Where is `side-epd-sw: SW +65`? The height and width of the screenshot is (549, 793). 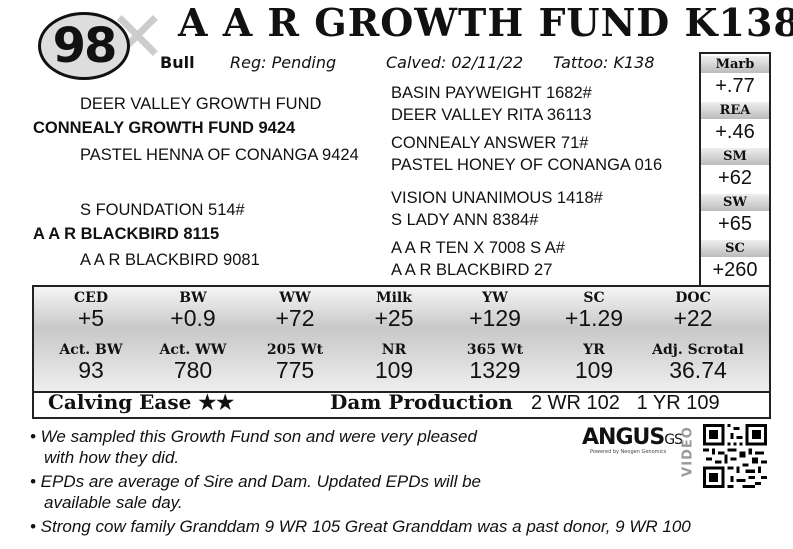
side-epd-sw: SW +65 is located at coordinates (735, 215).